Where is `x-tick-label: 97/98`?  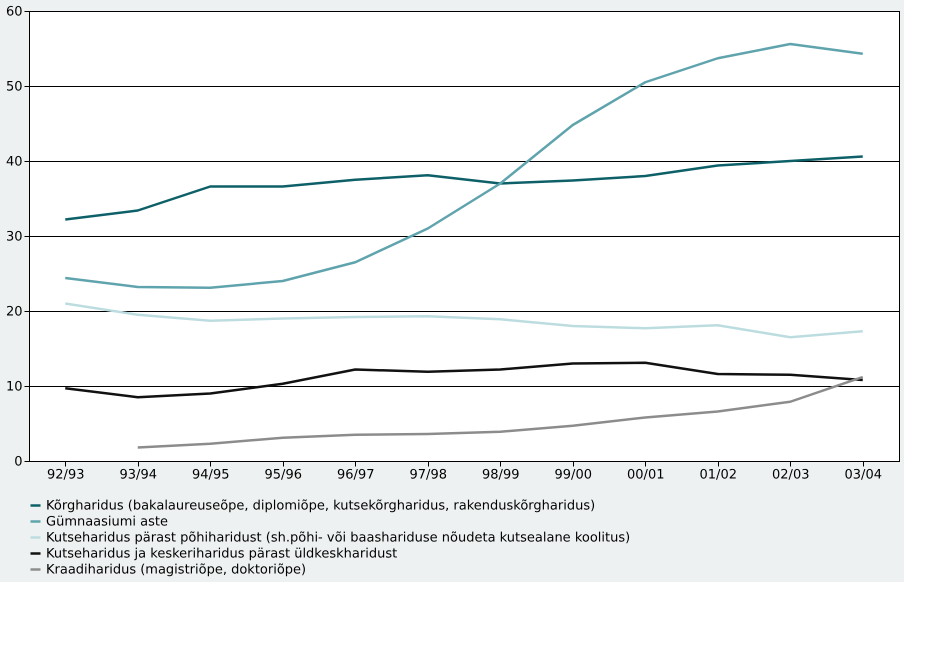
x-tick-label: 97/98 is located at coordinates (428, 475).